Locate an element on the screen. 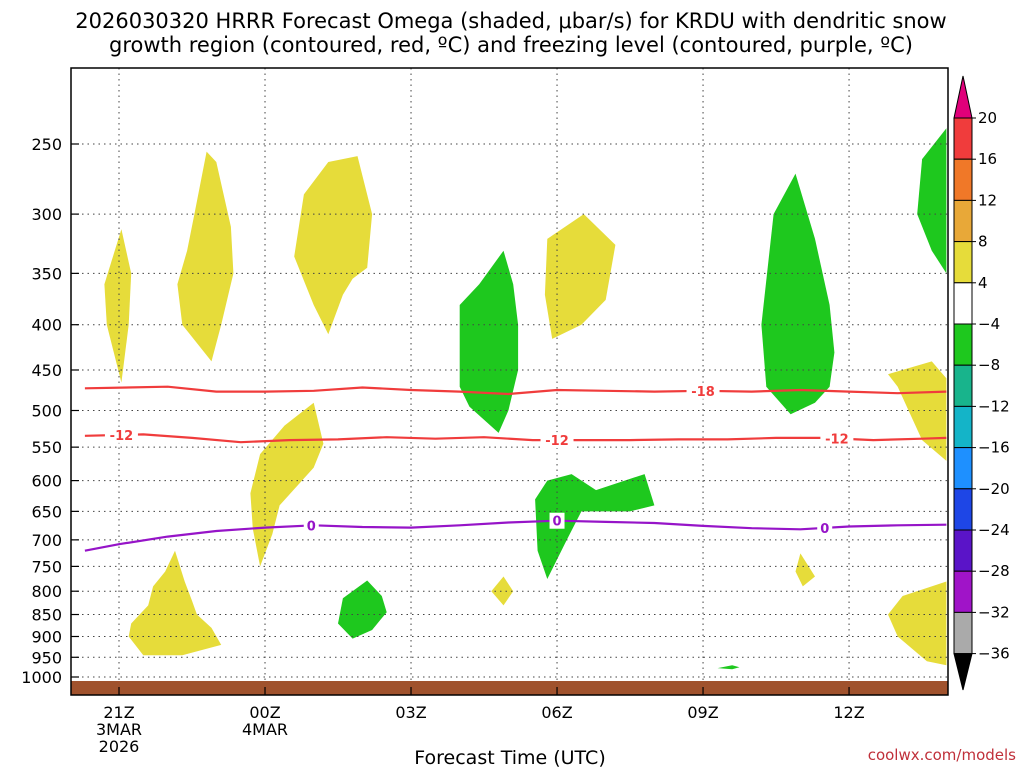 The image size is (1024, 768). colorbar-label-0: 20 is located at coordinates (987, 118).